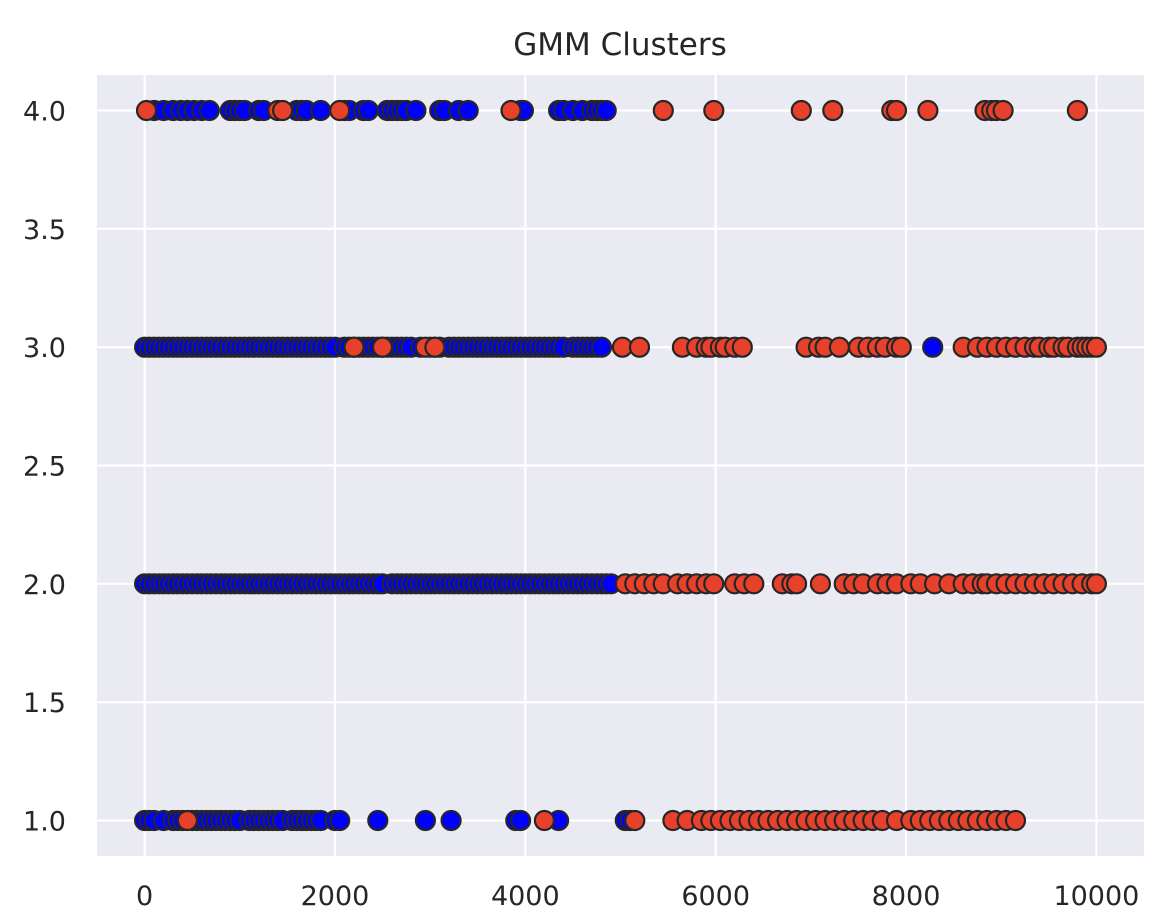  I want to click on y-axis-ticks: 1.0 1.5 2.0 2.5 3.0 3.5 4.0, so click(44, 467).